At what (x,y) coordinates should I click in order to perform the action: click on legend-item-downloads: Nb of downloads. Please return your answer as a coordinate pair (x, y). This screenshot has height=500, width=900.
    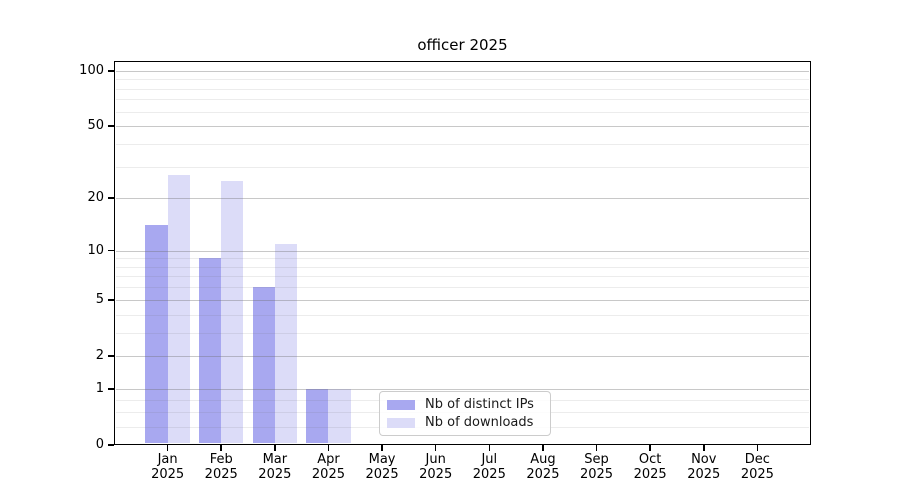
    Looking at the image, I should click on (468, 422).